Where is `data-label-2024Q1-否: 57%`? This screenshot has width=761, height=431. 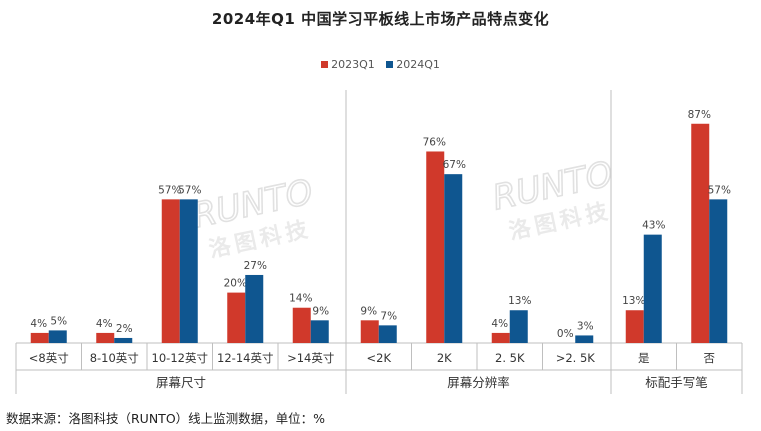 data-label-2024Q1-否: 57% is located at coordinates (719, 190).